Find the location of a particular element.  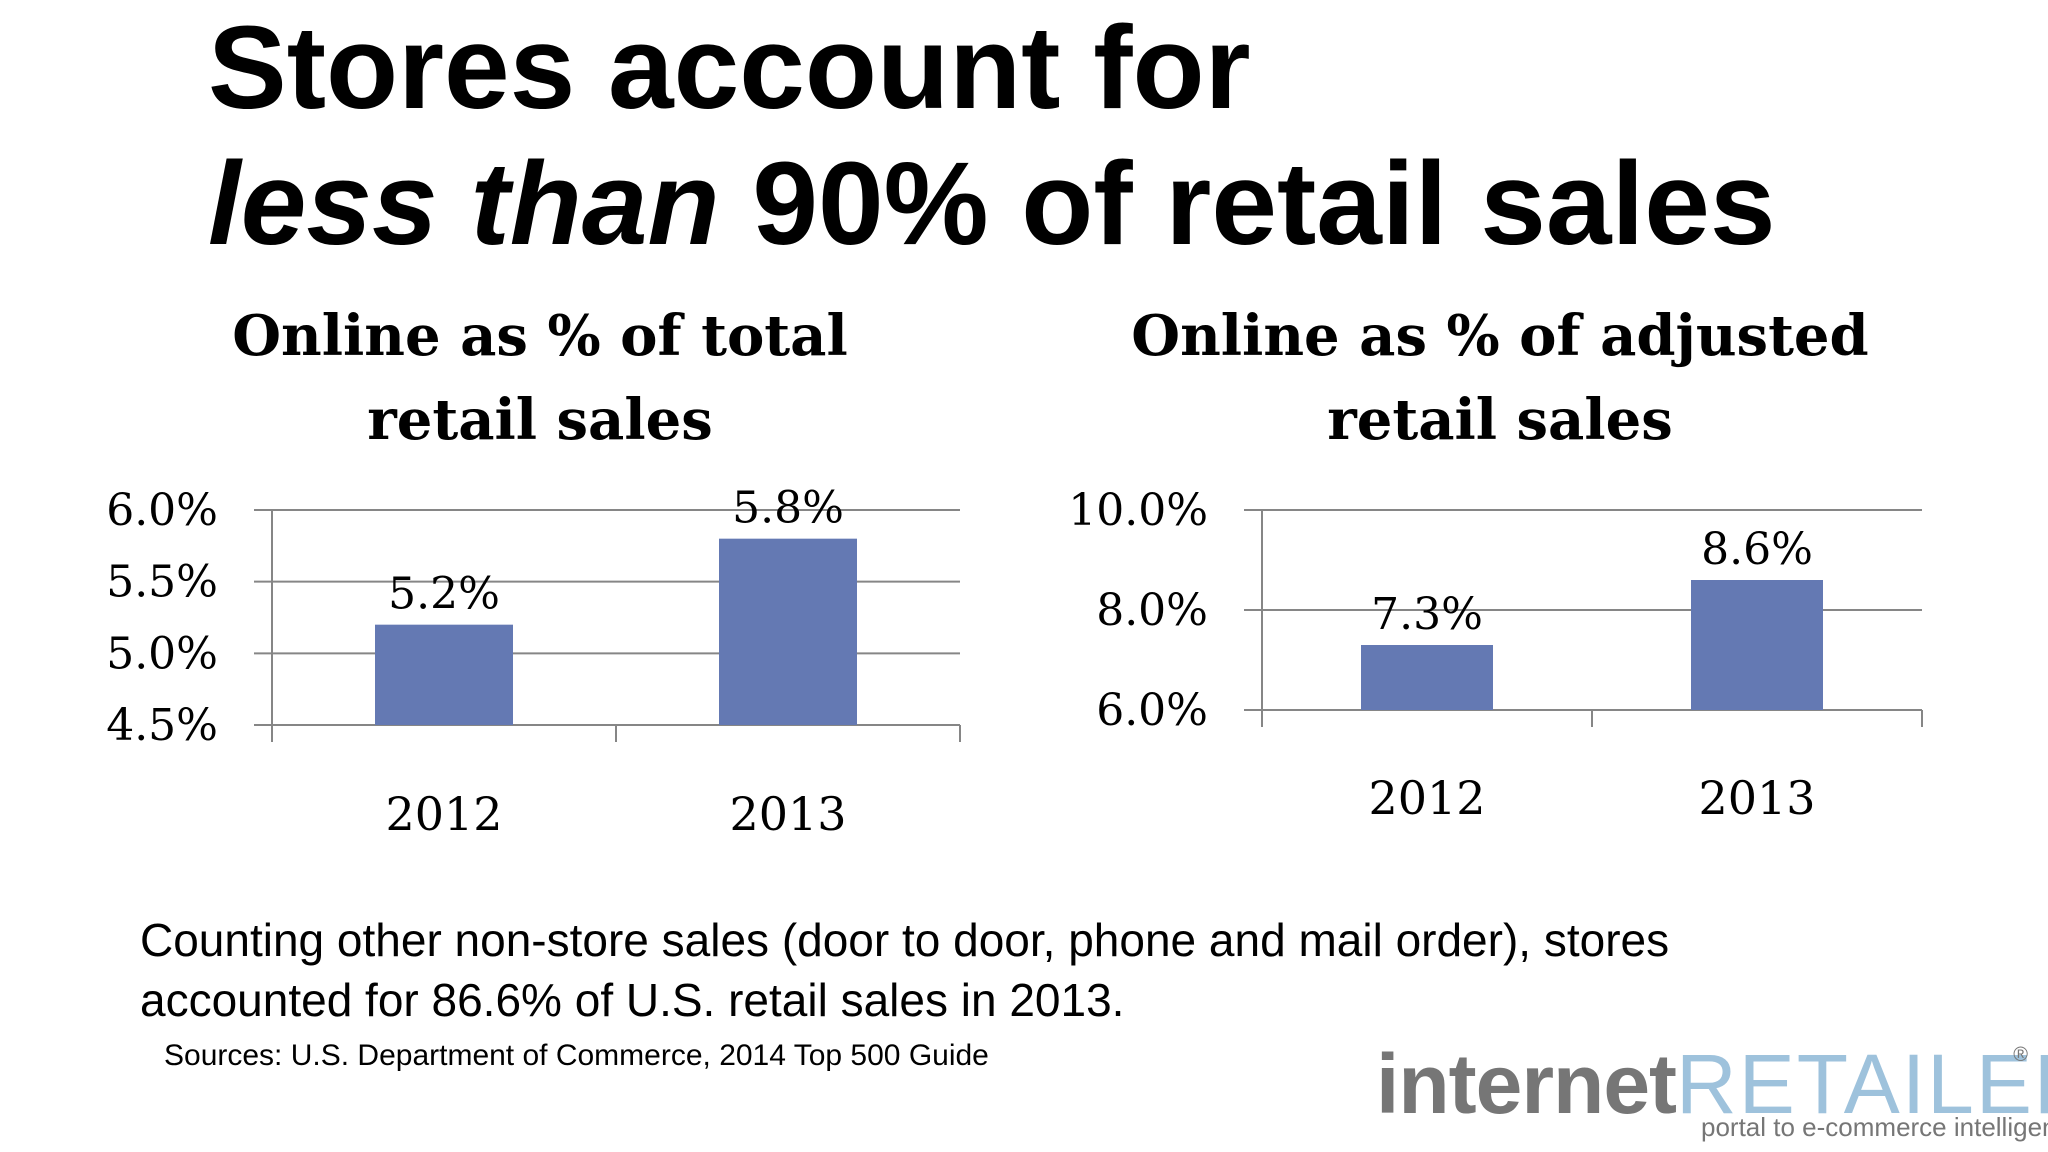

bar-total-2013 is located at coordinates (788, 631).